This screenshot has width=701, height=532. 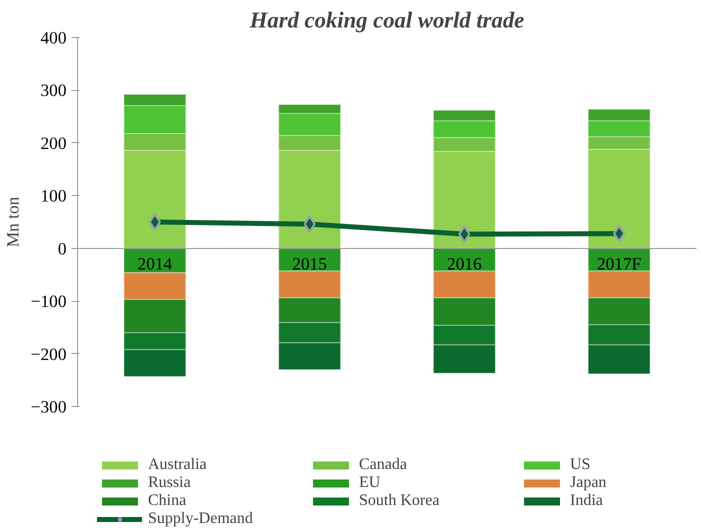 I want to click on y-tick-label: 400, so click(x=53, y=38).